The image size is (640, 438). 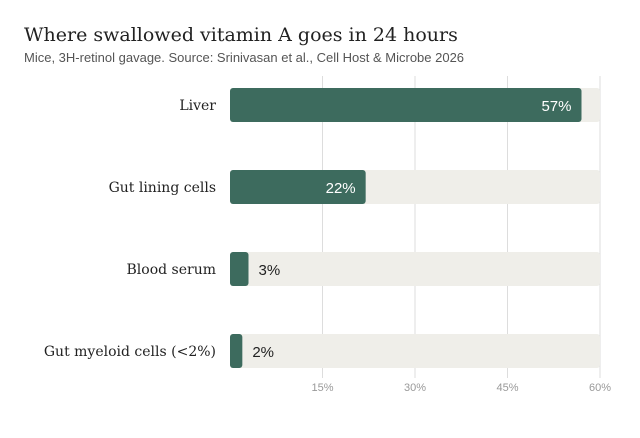 I want to click on category-label: Liver, so click(x=197, y=106).